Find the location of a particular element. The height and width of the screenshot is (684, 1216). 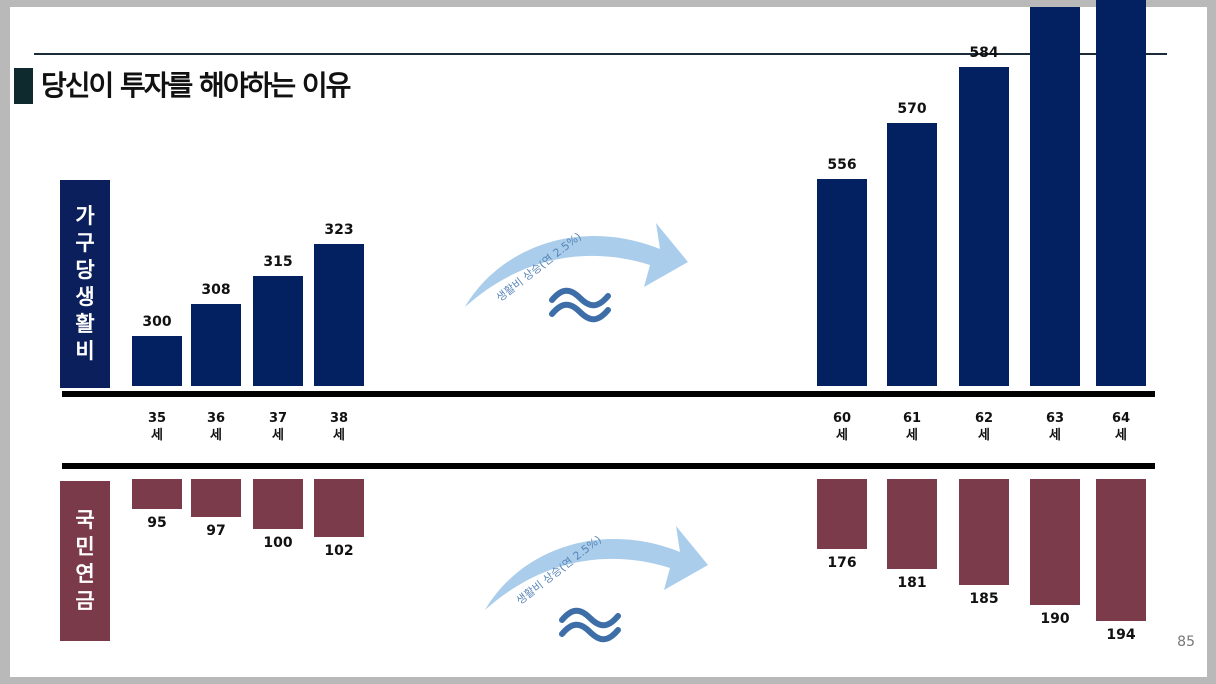

age-number: 36 is located at coordinates (216, 418).